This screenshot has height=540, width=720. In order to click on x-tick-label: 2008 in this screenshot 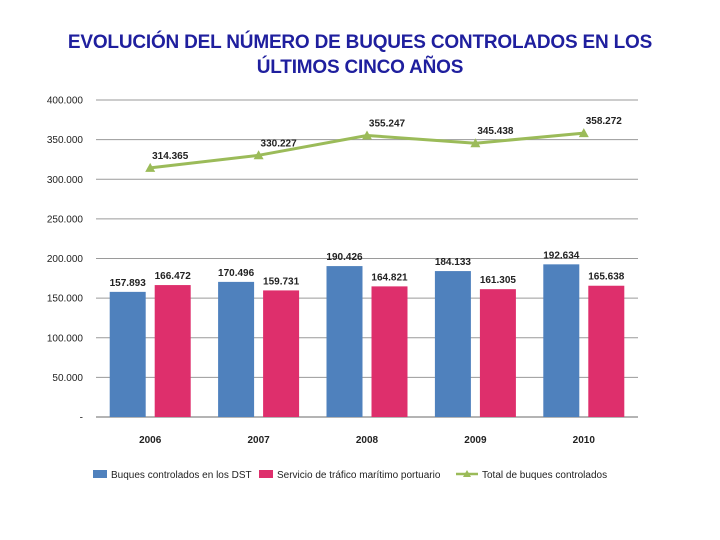, I will do `click(367, 440)`.